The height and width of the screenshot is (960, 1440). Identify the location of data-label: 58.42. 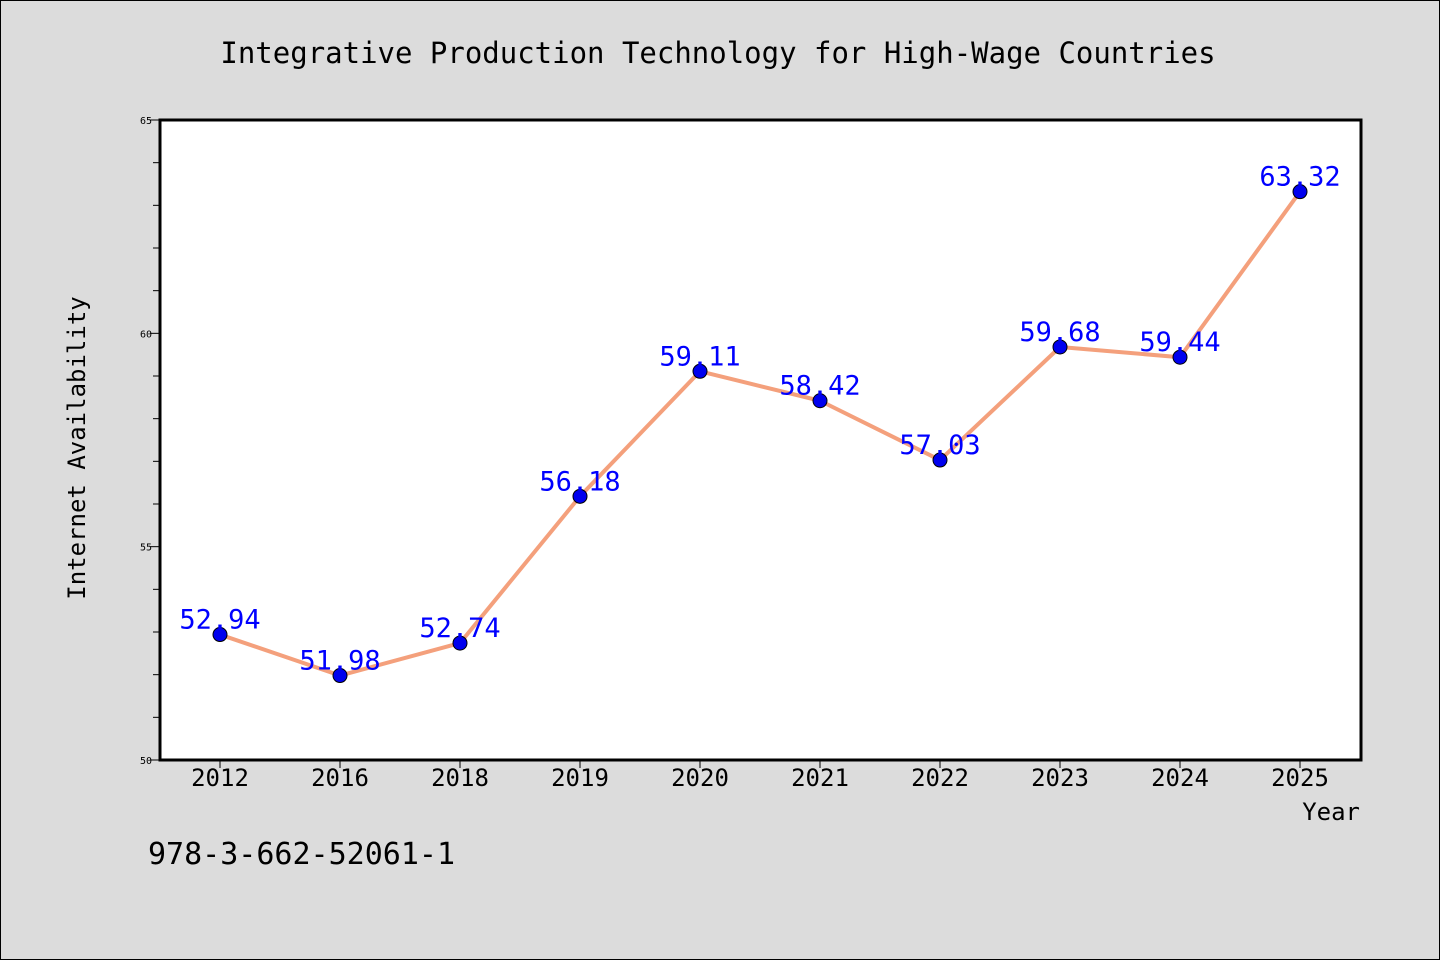
(819, 386).